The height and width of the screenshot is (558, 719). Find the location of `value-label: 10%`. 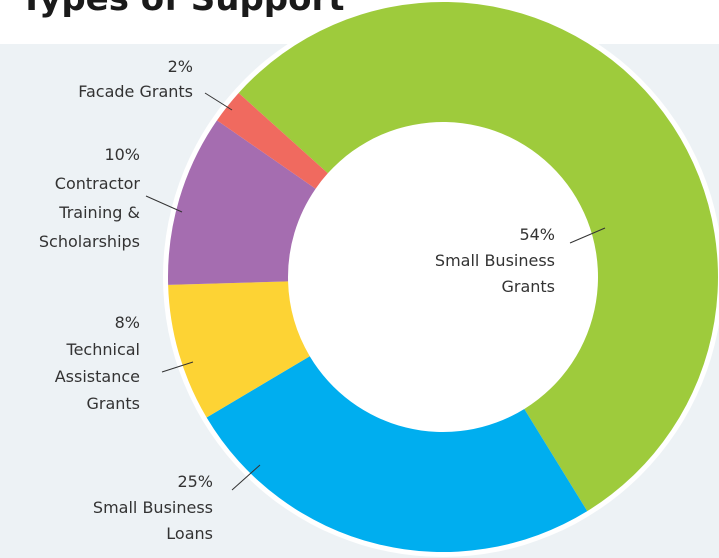

value-label: 10% is located at coordinates (122, 154).